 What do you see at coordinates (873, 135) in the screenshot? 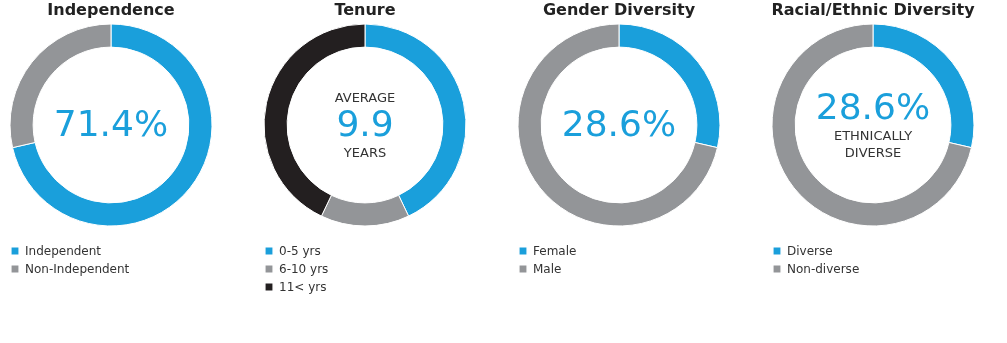
I see `text: ETHNICALLY` at bounding box center [873, 135].